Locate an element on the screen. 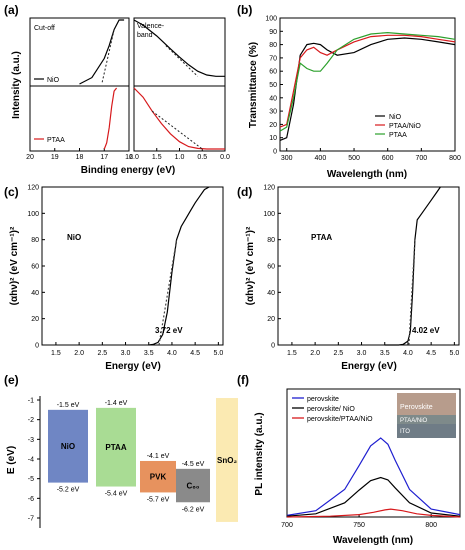 This screenshot has width=465, height=550. energy-box-top-1: -1.4 eV is located at coordinates (116, 403).